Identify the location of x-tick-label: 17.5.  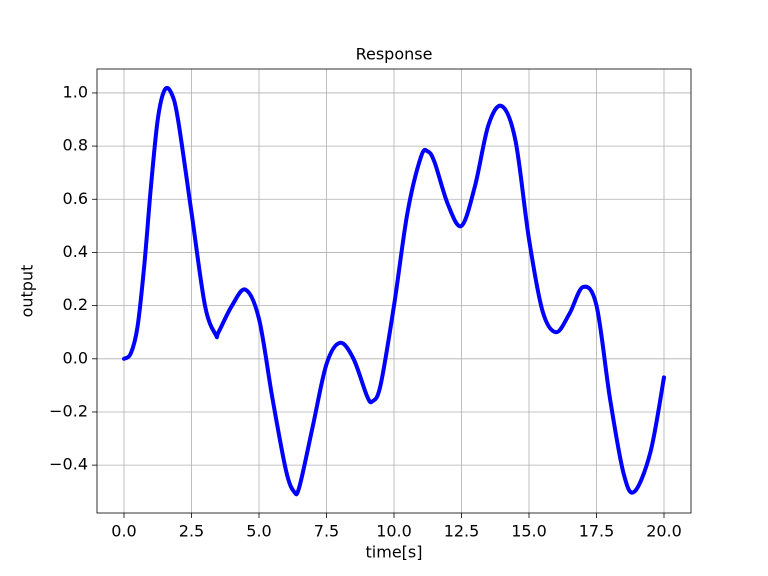
(597, 531).